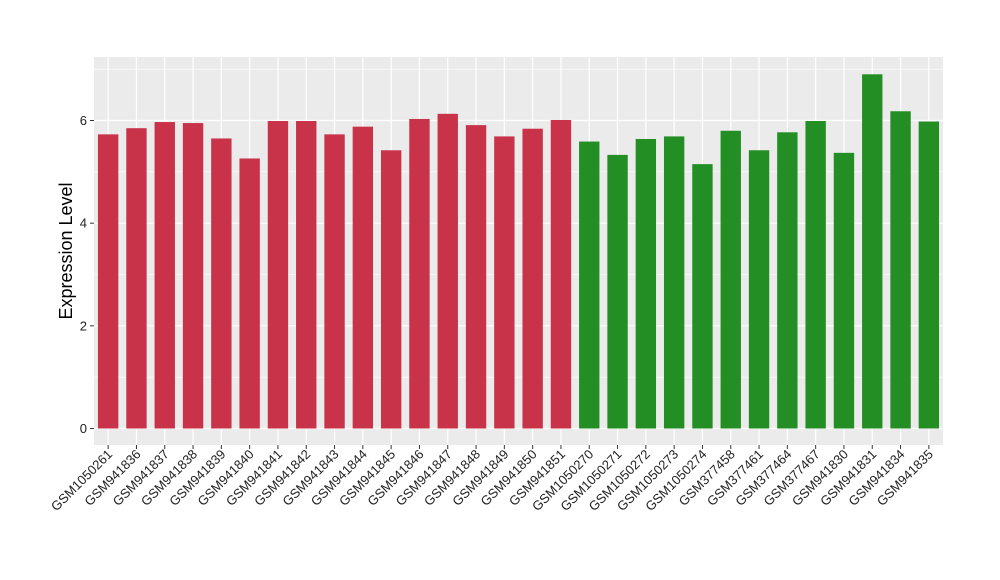 This screenshot has width=1000, height=580. Describe the element at coordinates (87, 274) in the screenshot. I see `y-axis: 0 2 4 6` at that location.